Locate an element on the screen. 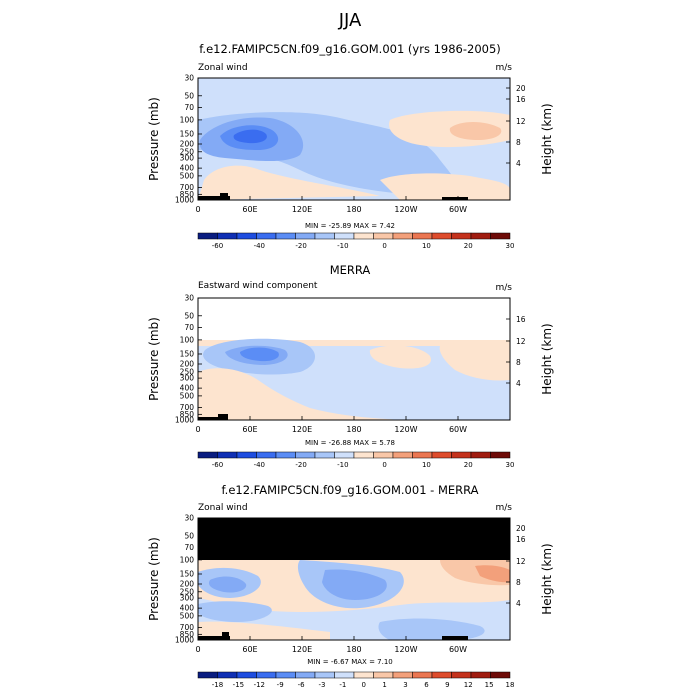 The image size is (700, 700). colorbar-label: -12 is located at coordinates (259, 685).